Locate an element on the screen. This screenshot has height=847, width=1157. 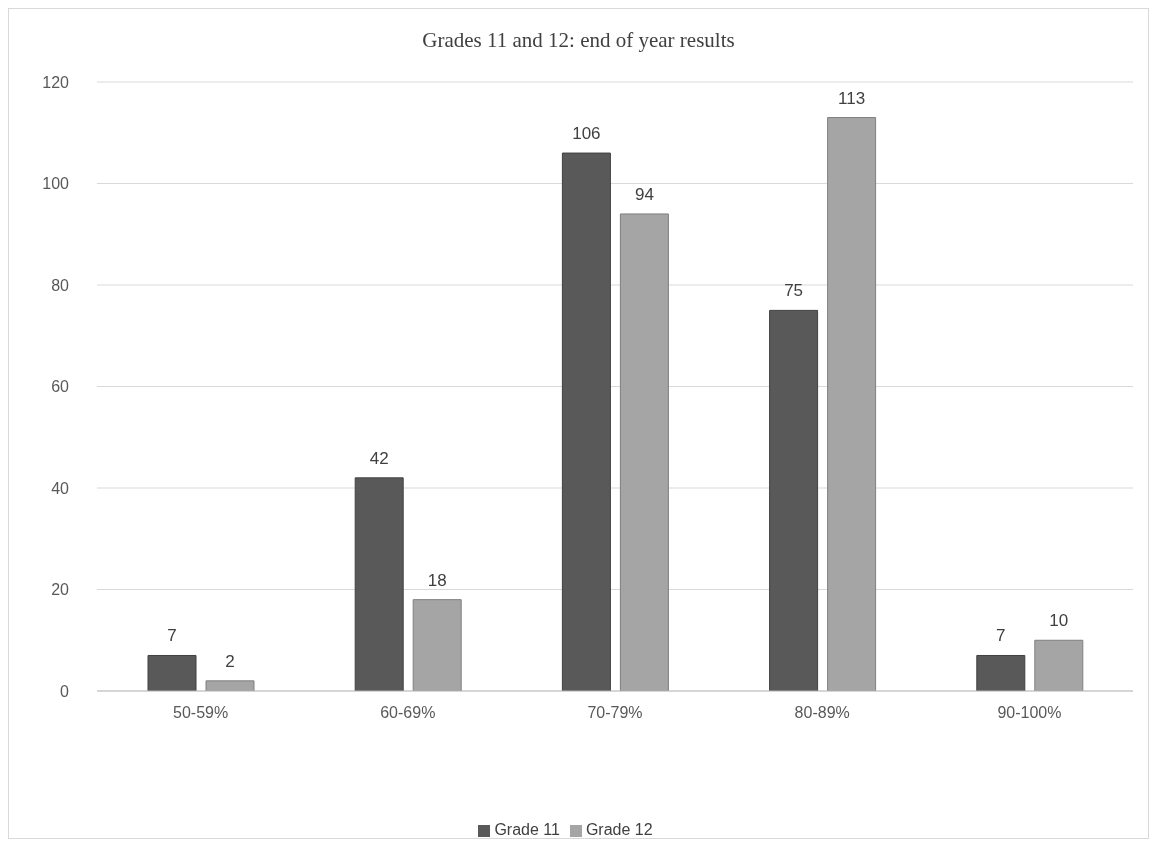
y-tick-label: 80 is located at coordinates (60, 285).